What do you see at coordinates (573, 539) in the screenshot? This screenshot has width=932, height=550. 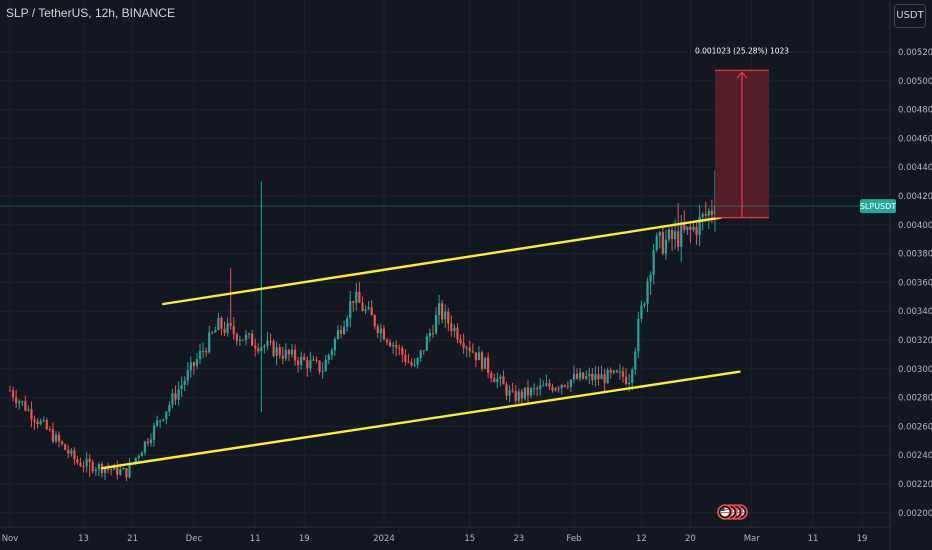 I see `time-tick-label: Feb` at bounding box center [573, 539].